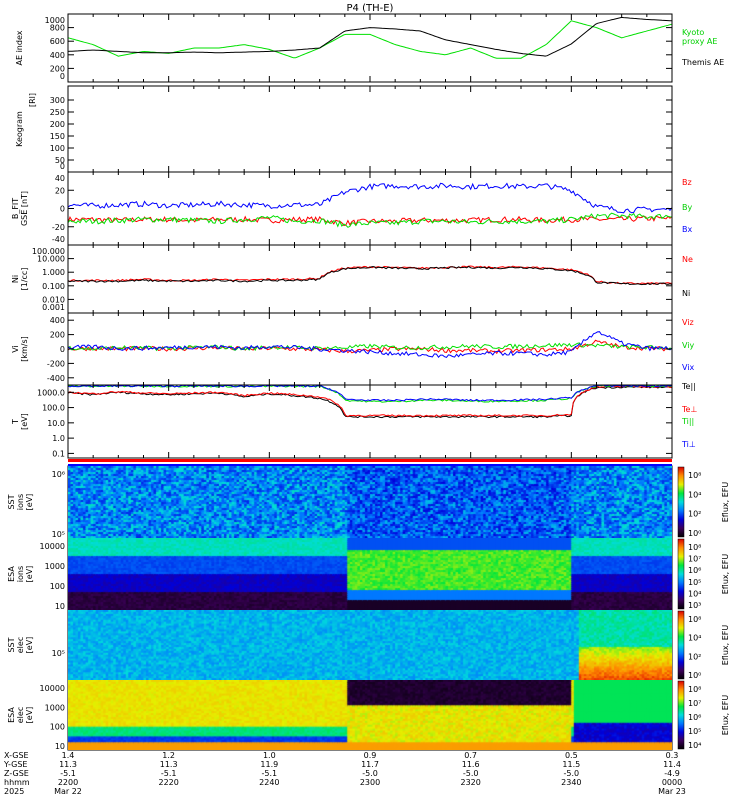 Image resolution: width=750 pixels, height=800 pixels. Describe the element at coordinates (370, 39) in the screenshot. I see `ae-series-kyoto-proxy-ae` at that location.